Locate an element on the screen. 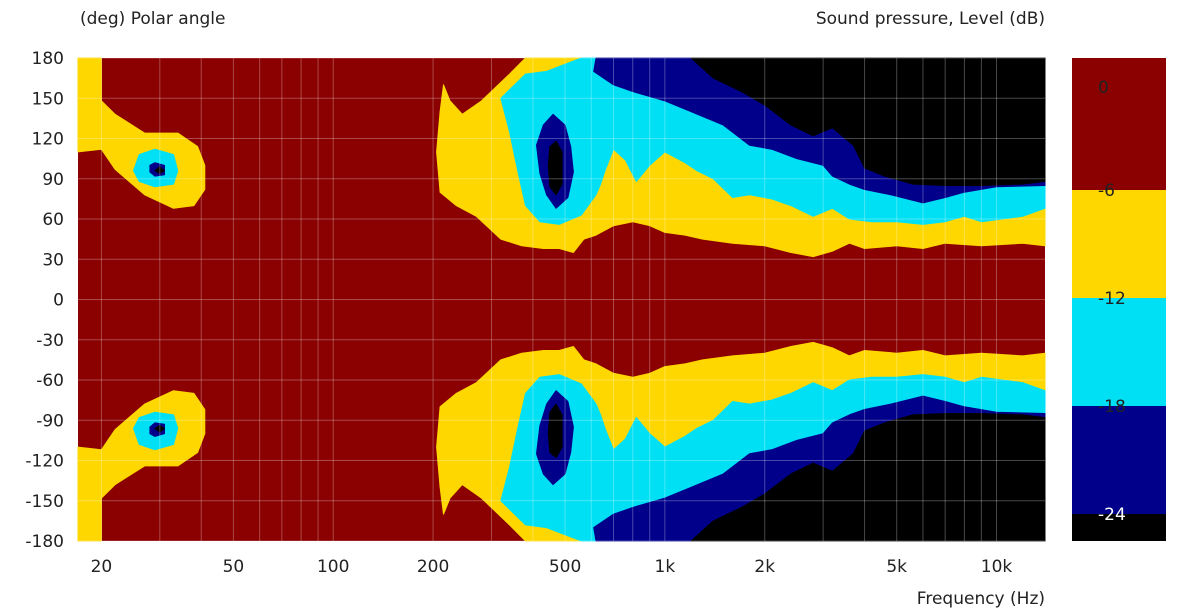  y-tick-label: 60 is located at coordinates (53, 220).